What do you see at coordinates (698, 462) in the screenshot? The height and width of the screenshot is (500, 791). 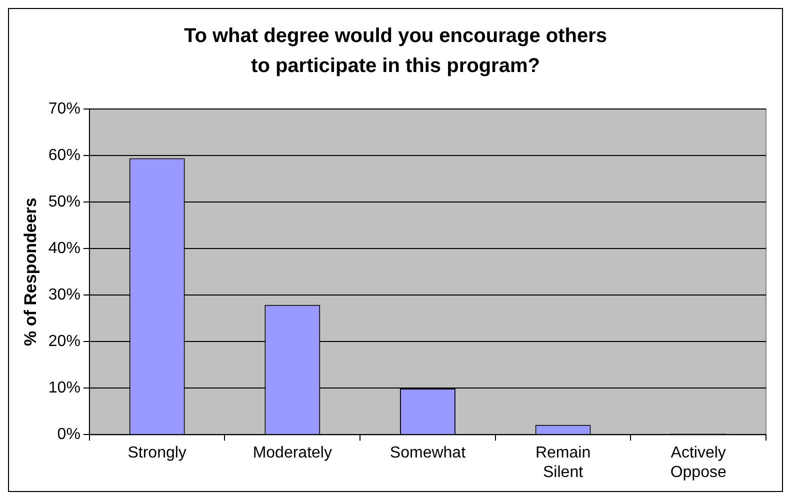 I see `x-tick-label: Actively Oppose` at bounding box center [698, 462].